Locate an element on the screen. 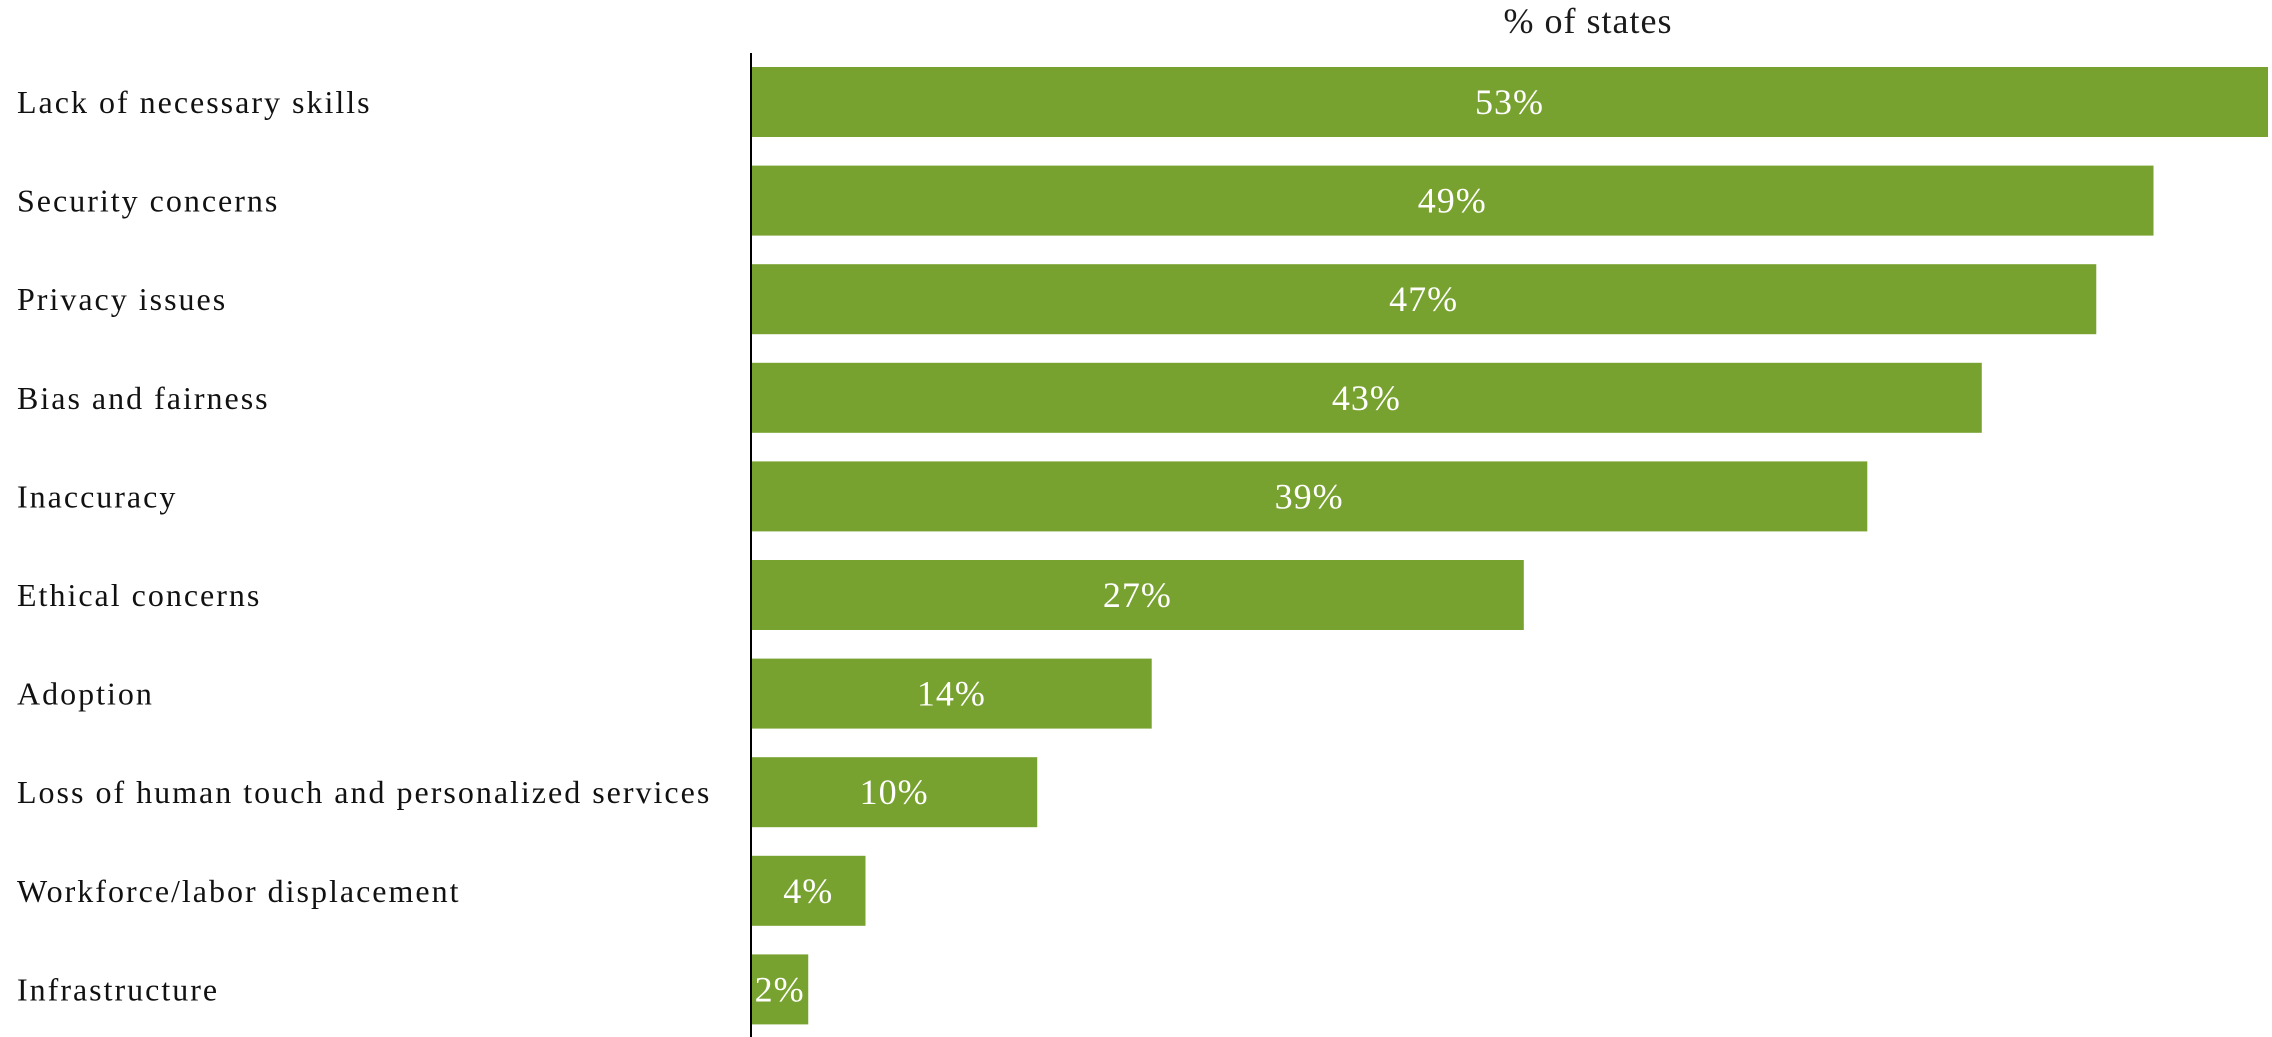 This screenshot has width=2272, height=1037. bar-value-label: 43% is located at coordinates (1366, 398).